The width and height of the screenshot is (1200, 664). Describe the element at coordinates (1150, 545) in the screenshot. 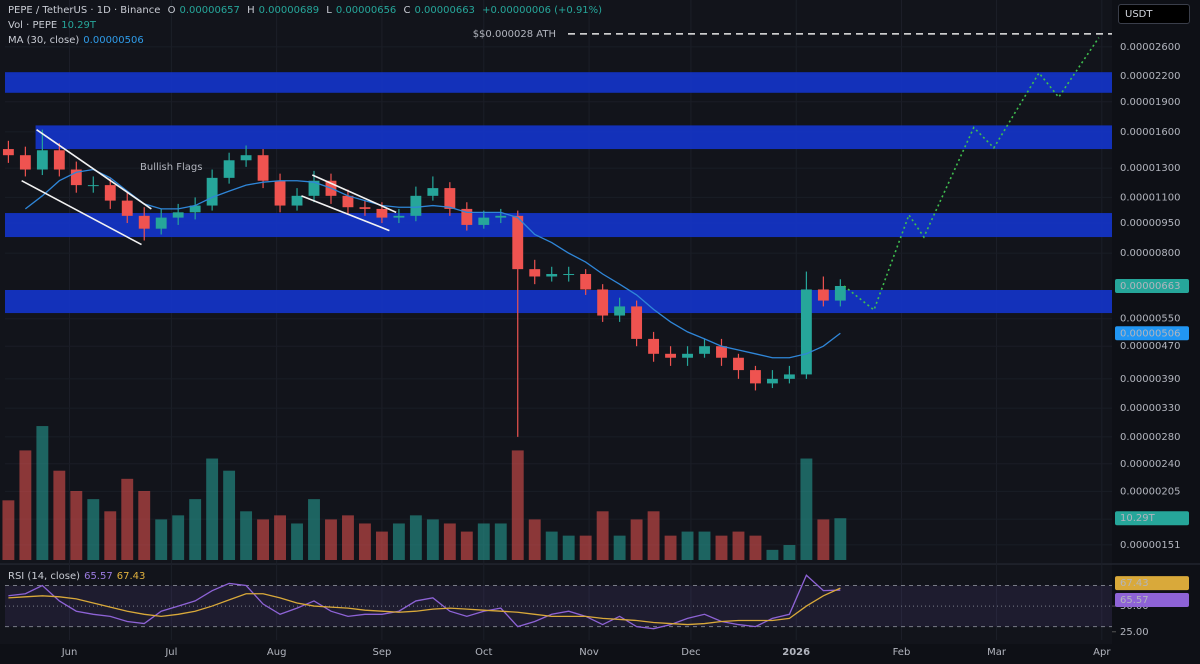

I see `y-tick-label: 0.00000151` at that location.